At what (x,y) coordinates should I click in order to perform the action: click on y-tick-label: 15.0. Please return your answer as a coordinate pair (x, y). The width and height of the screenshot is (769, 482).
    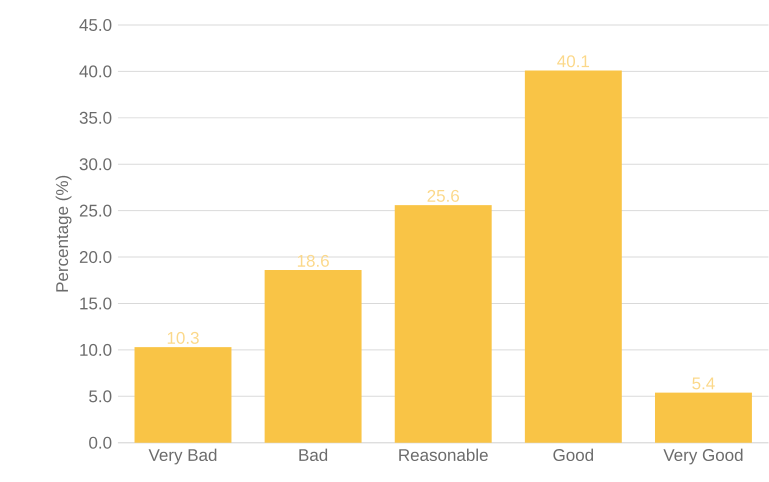
    Looking at the image, I should click on (96, 304).